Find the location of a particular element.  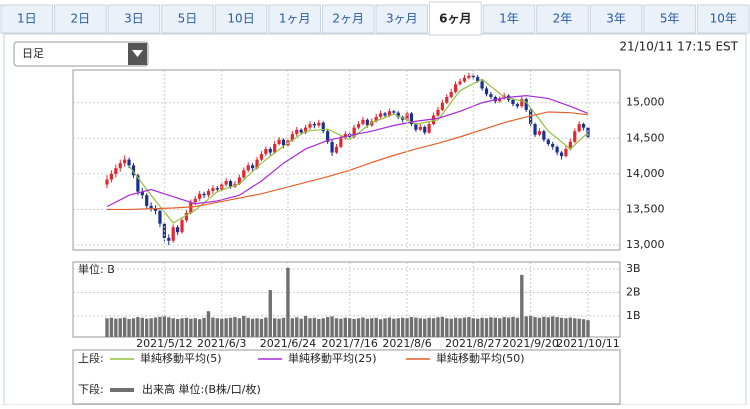

tab-label: 10日 is located at coordinates (240, 19).